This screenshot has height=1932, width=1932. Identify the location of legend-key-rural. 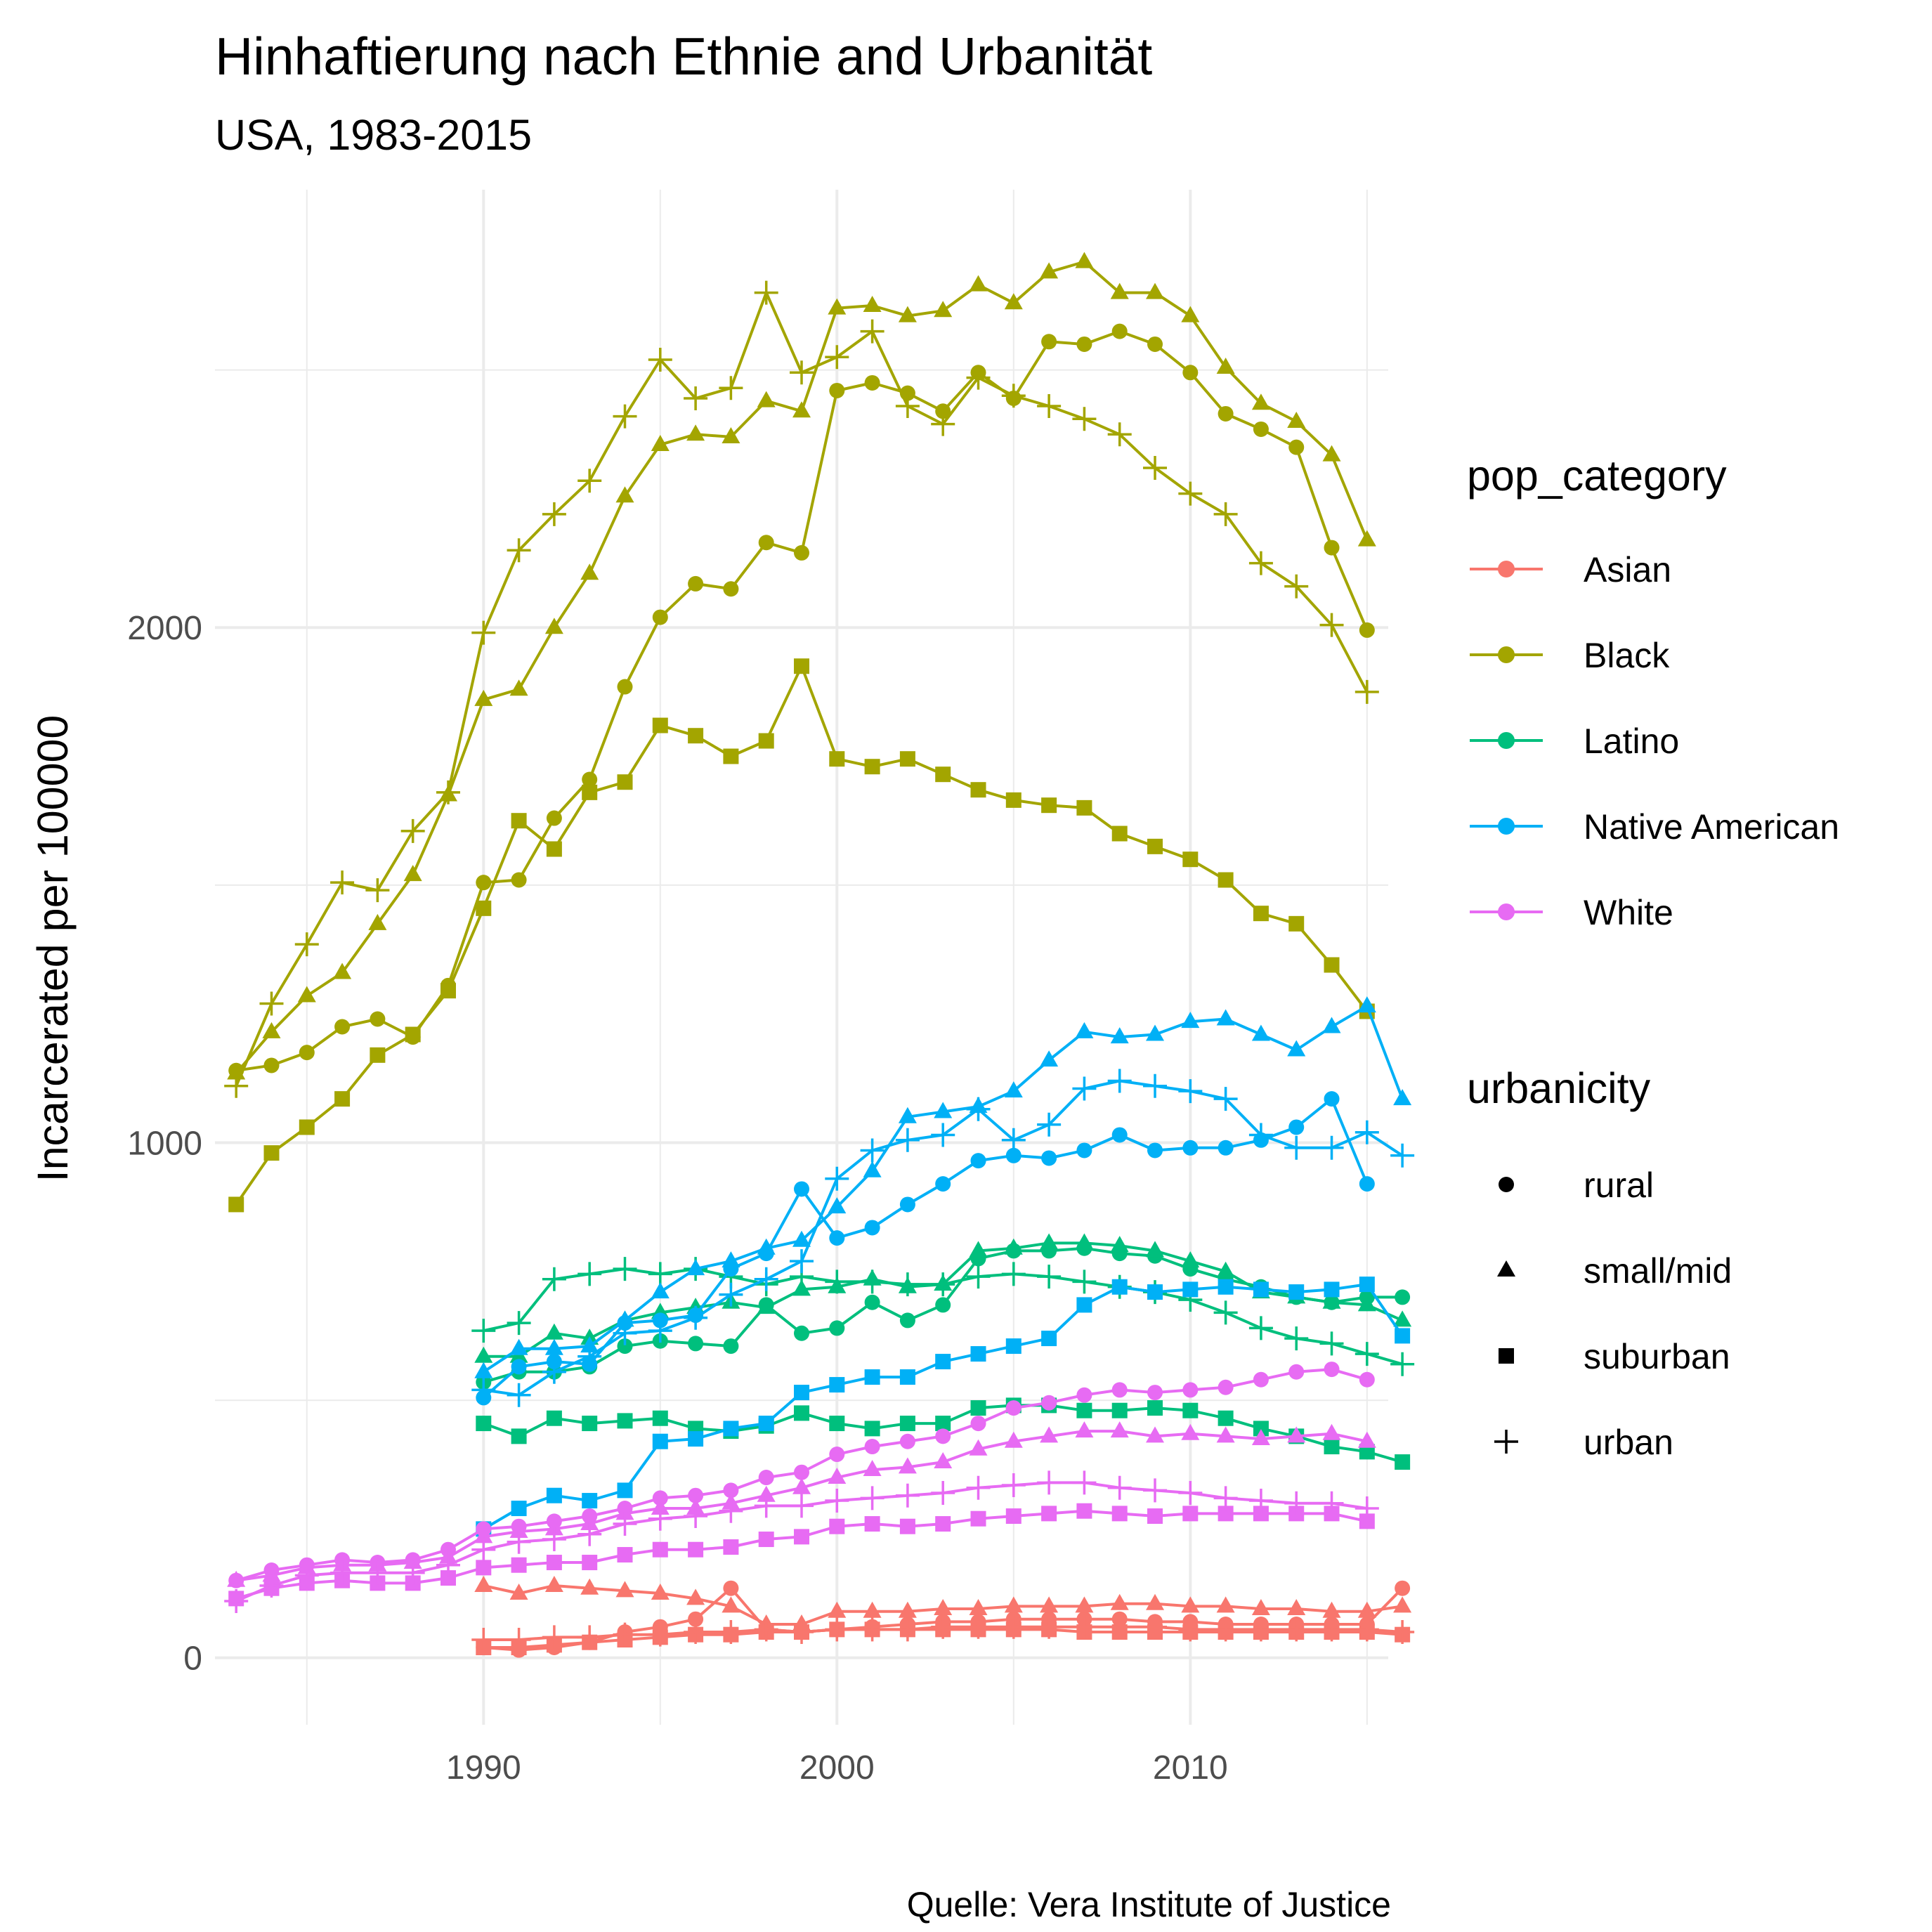
(1506, 1184).